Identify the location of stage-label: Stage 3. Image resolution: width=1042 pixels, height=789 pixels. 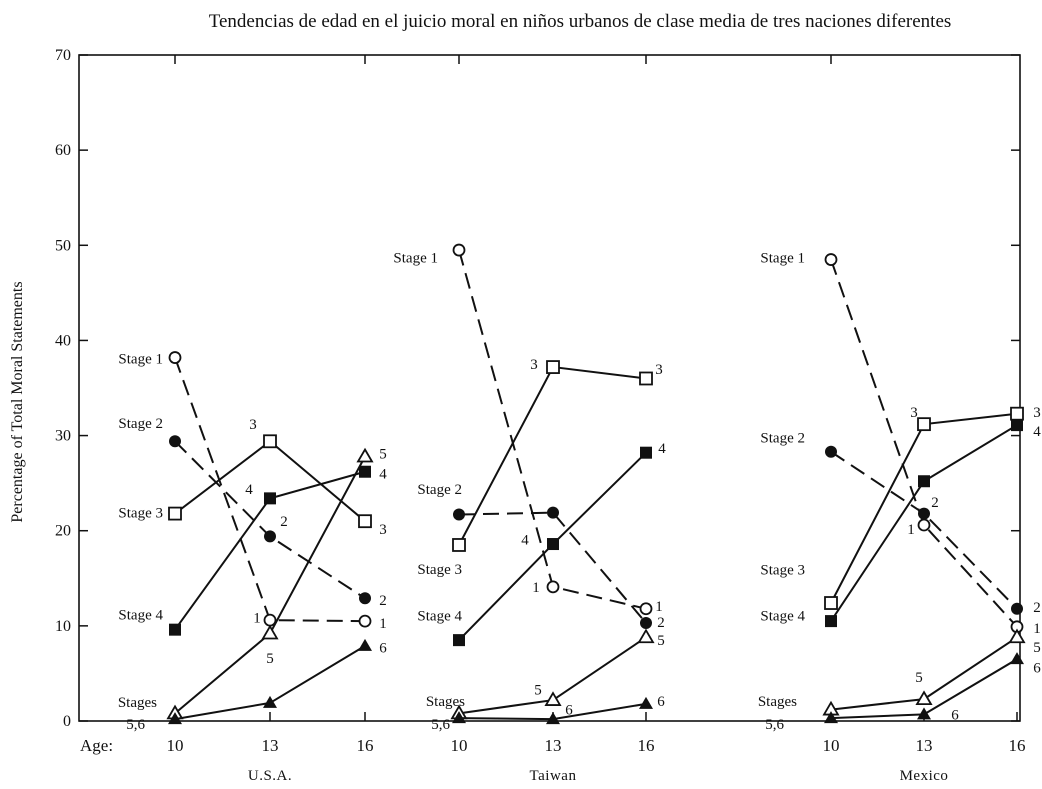
(439, 570).